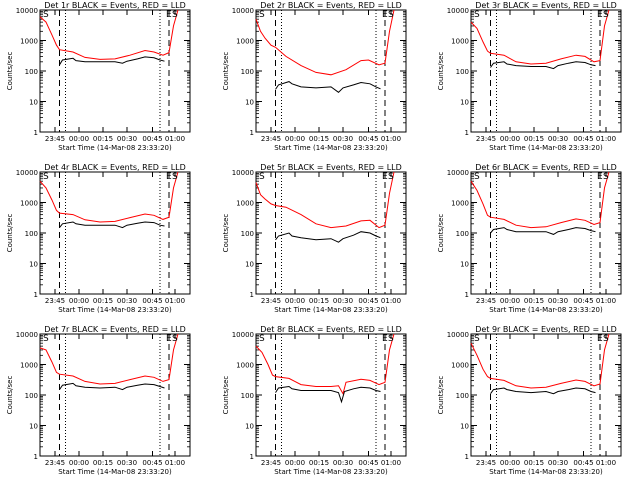 The height and width of the screenshot is (485, 640). What do you see at coordinates (115, 5) in the screenshot?
I see `chart-title: Det 1r BLACK = Events, RED = LLD` at bounding box center [115, 5].